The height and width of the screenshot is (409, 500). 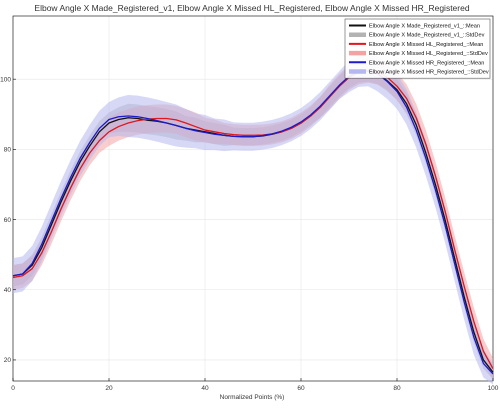 I want to click on x-tick-label-4: 80, so click(x=397, y=388).